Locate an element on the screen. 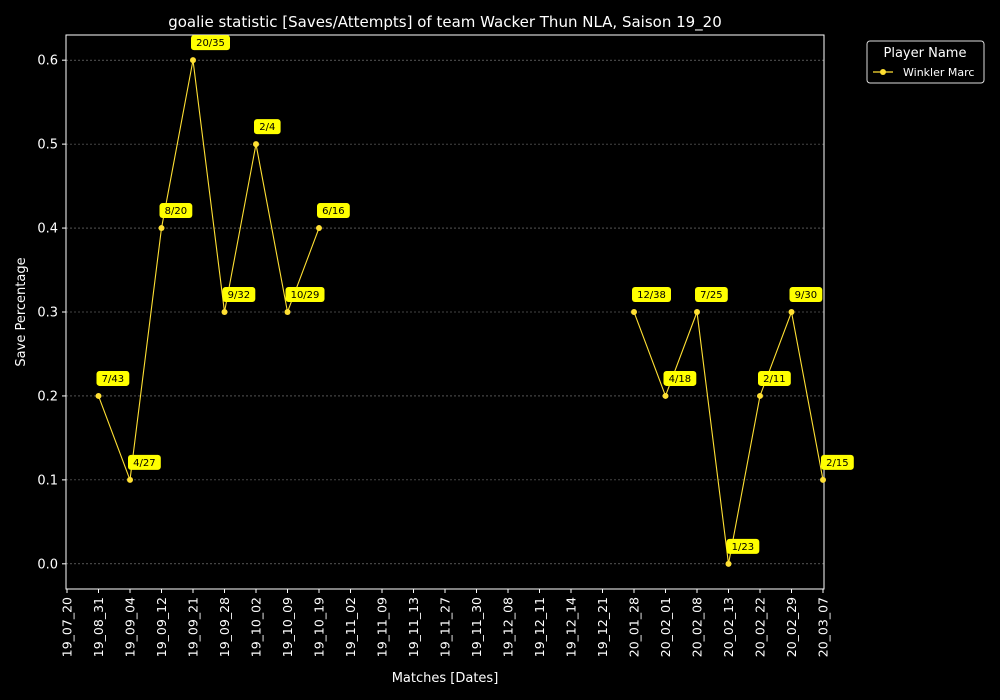 This screenshot has width=1000, height=700. x-tick-label: 19_11_13 is located at coordinates (413, 627).